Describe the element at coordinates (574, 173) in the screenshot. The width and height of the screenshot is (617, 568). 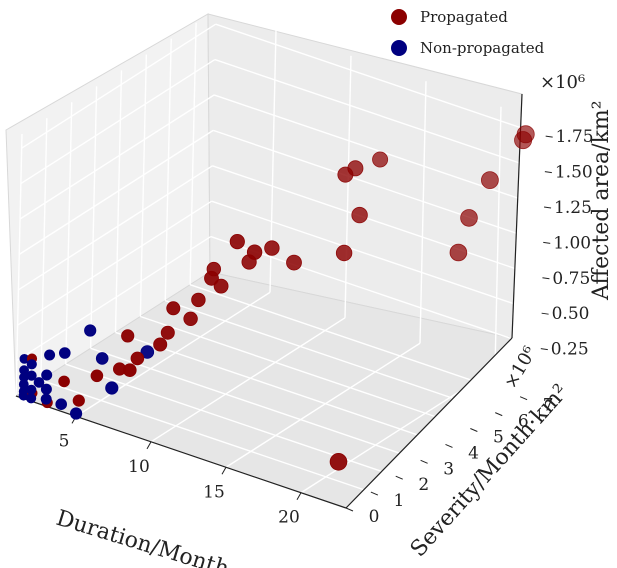
I see `z-tick-label: 1.50` at that location.